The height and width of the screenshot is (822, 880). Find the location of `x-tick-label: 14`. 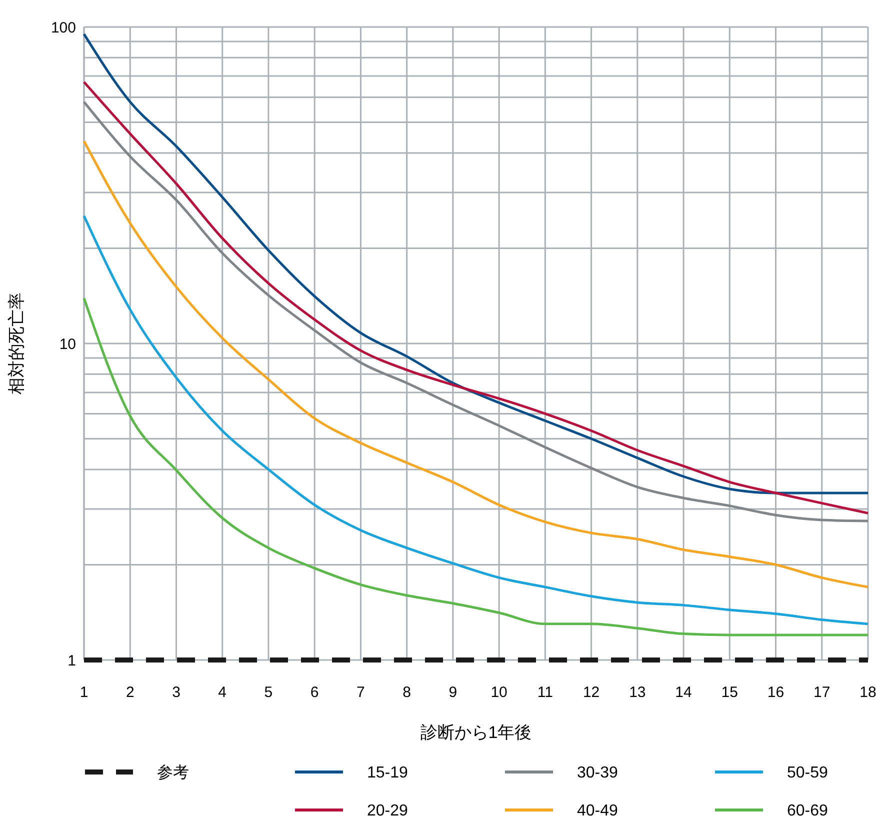

x-tick-label: 14 is located at coordinates (683, 692).